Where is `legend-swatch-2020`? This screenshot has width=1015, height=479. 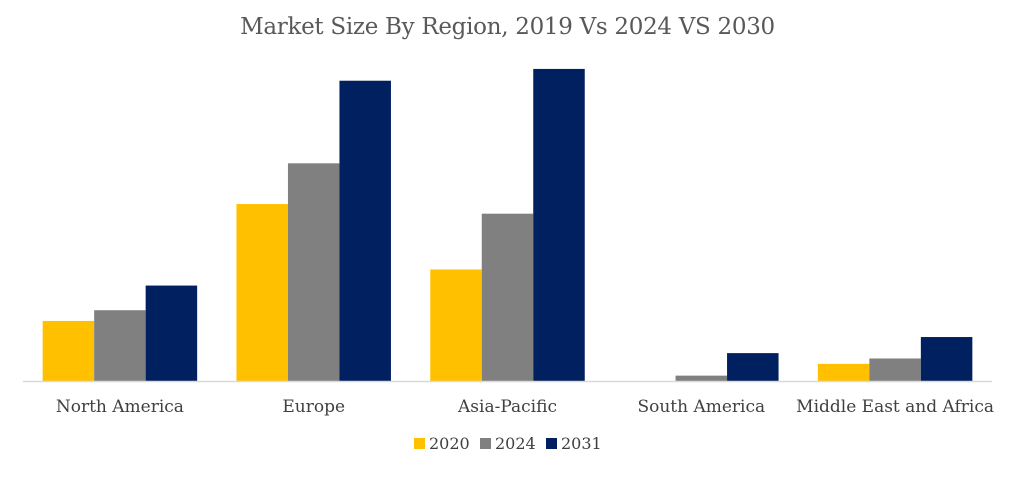 legend-swatch-2020 is located at coordinates (419, 443).